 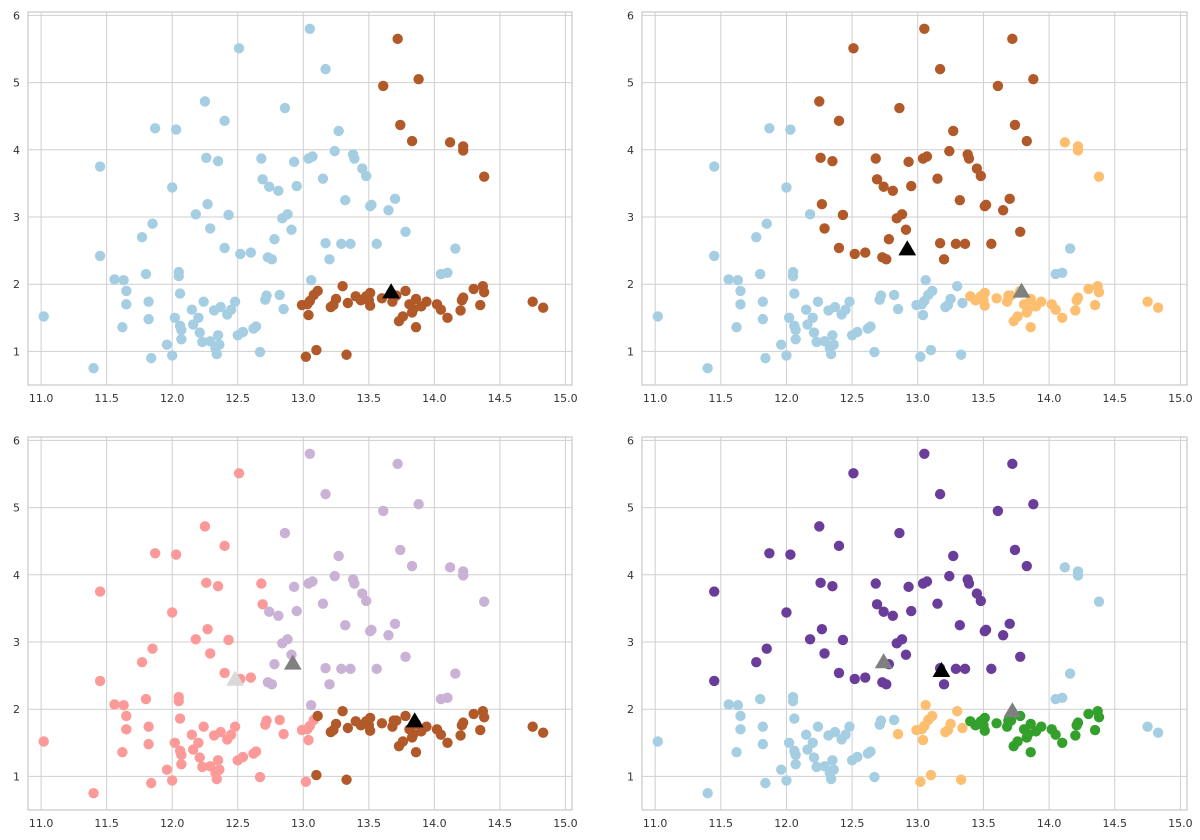 I want to click on x-tick-label: 14.0, so click(x=1049, y=823).